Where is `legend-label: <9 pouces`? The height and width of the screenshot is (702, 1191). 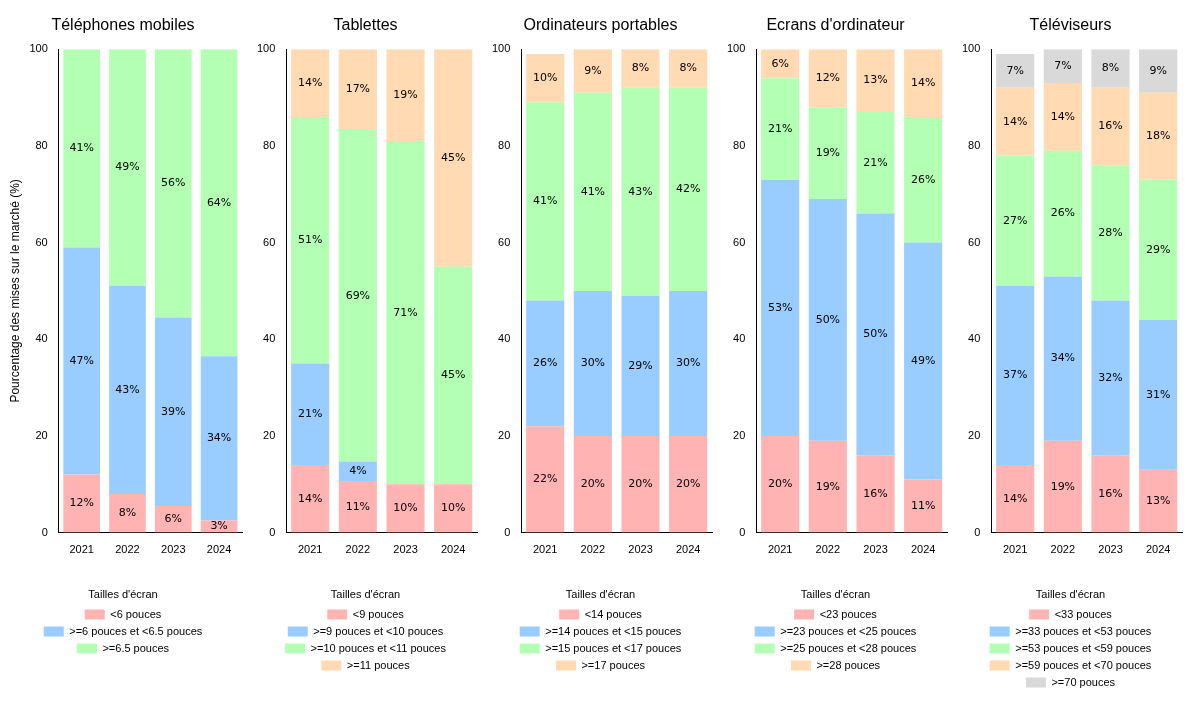 legend-label: <9 pouces is located at coordinates (378, 613).